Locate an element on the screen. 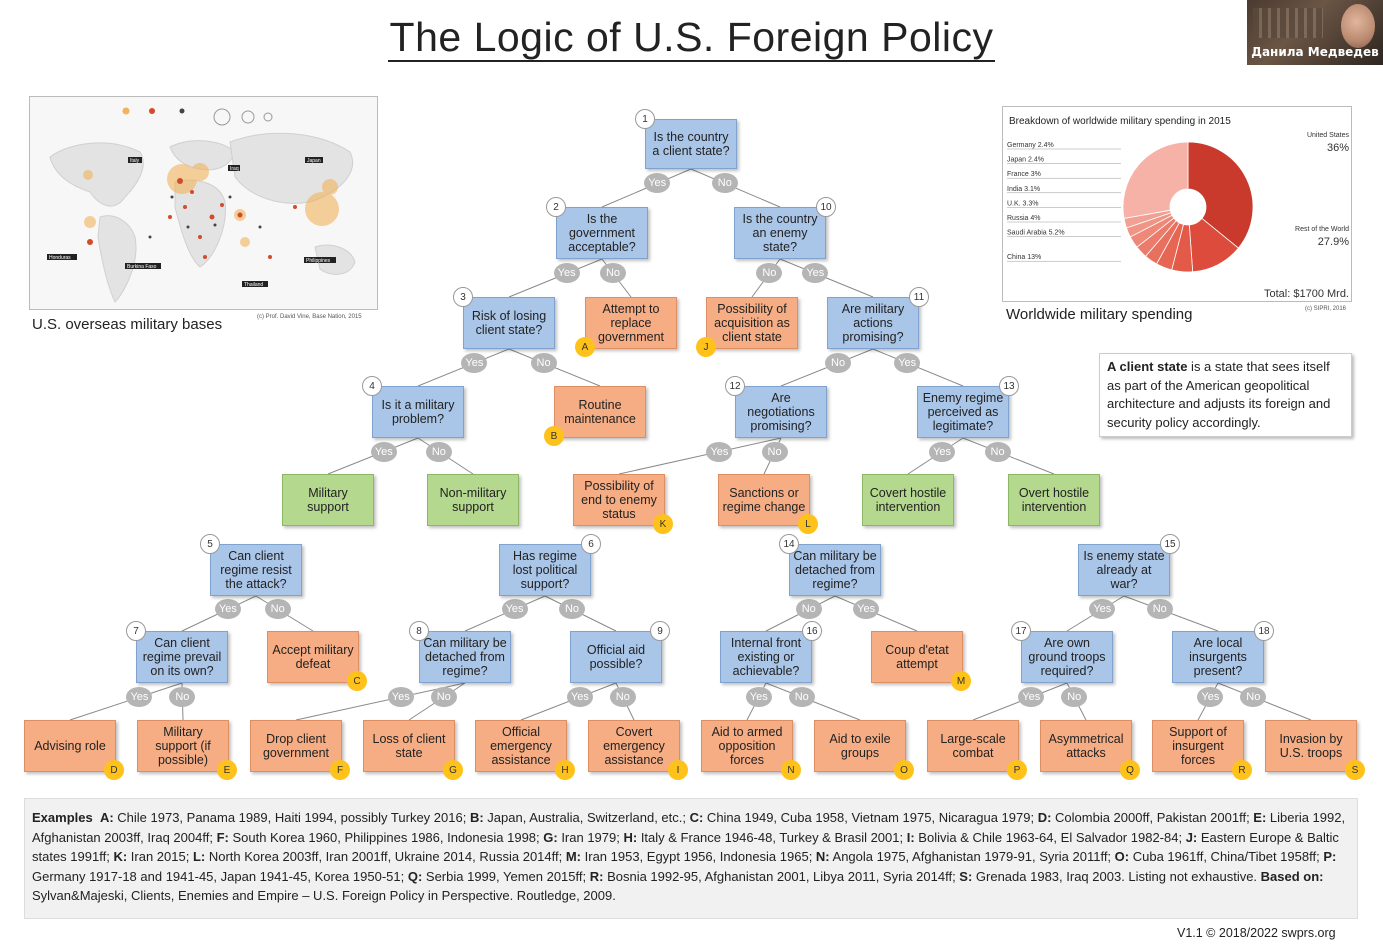 This screenshot has height=946, width=1383. pie-slice-rest-of-the-world is located at coordinates (1155, 180).